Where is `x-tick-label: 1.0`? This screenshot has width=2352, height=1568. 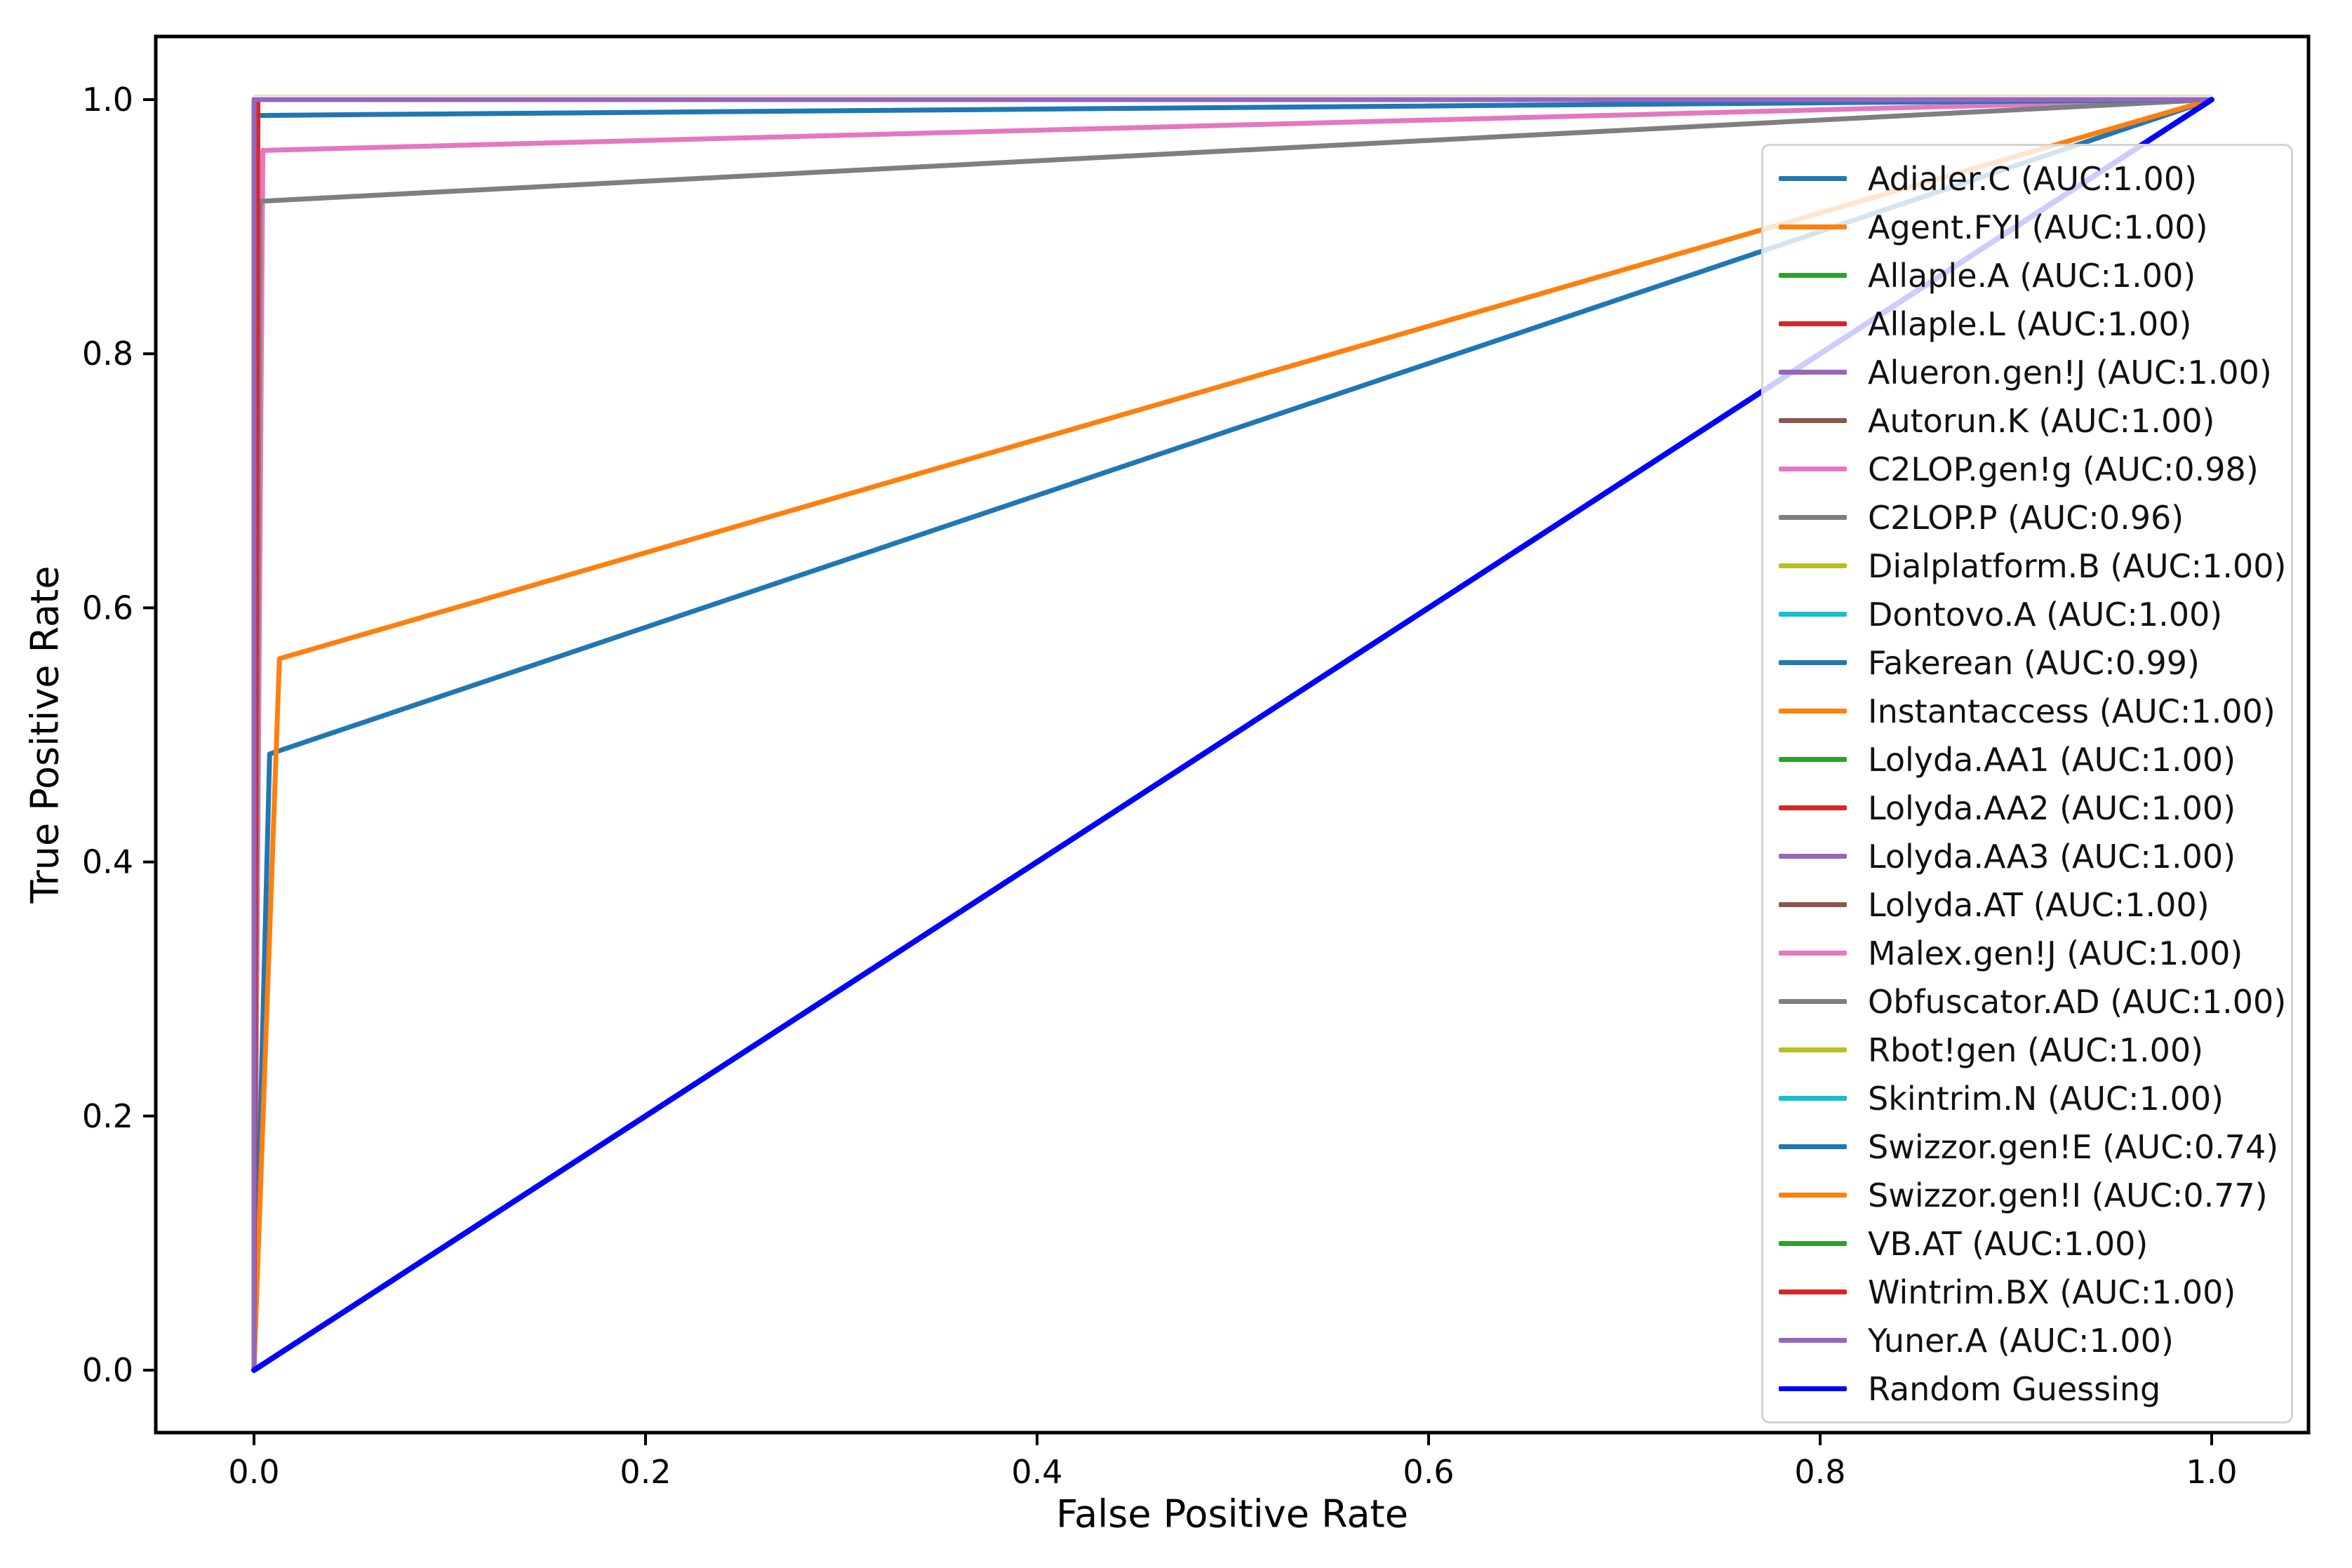
x-tick-label: 1.0 is located at coordinates (2211, 1472).